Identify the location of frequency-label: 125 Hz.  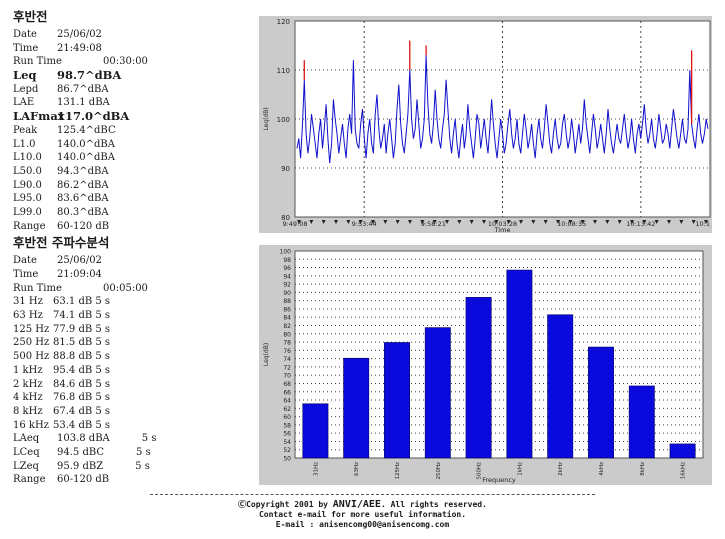
(31, 329).